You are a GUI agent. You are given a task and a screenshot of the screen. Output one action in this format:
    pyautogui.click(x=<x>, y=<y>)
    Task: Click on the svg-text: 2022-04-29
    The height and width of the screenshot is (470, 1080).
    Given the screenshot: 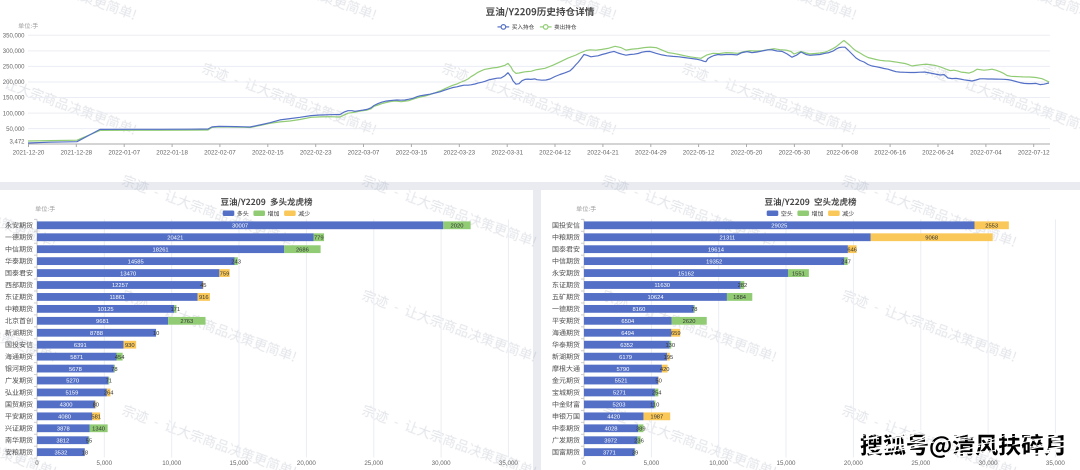 What is the action you would take?
    pyautogui.click(x=651, y=153)
    